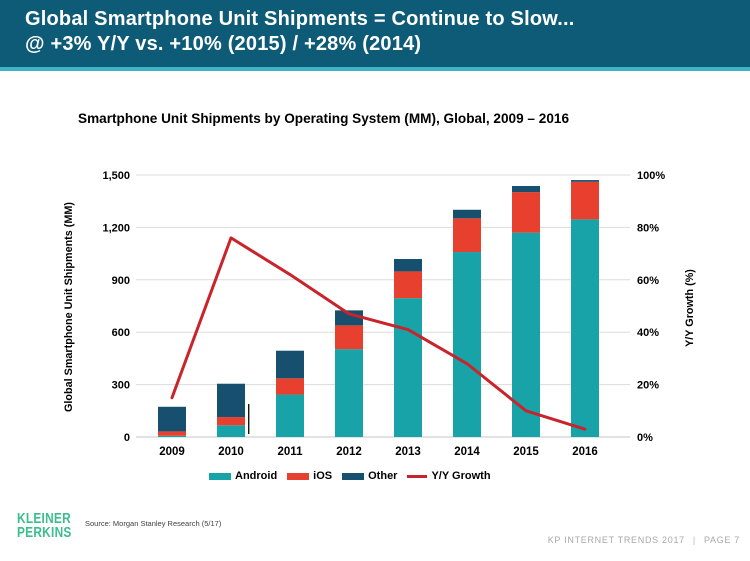 Image resolution: width=750 pixels, height=561 pixels. What do you see at coordinates (44, 519) in the screenshot?
I see `logo-line-1: KLEINER` at bounding box center [44, 519].